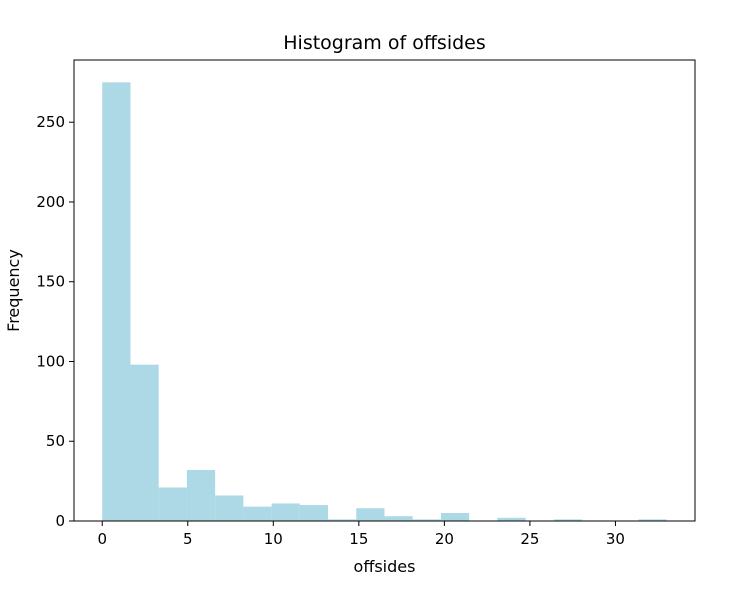  I want to click on y-tick-label-1: 50, so click(55, 441).